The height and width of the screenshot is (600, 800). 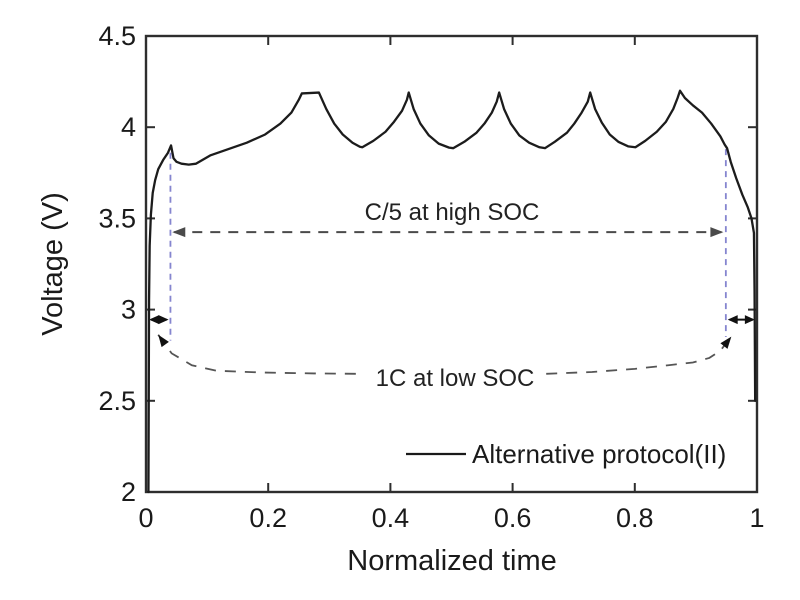 I want to click on right-window-right-arrowhead, so click(x=749, y=320).